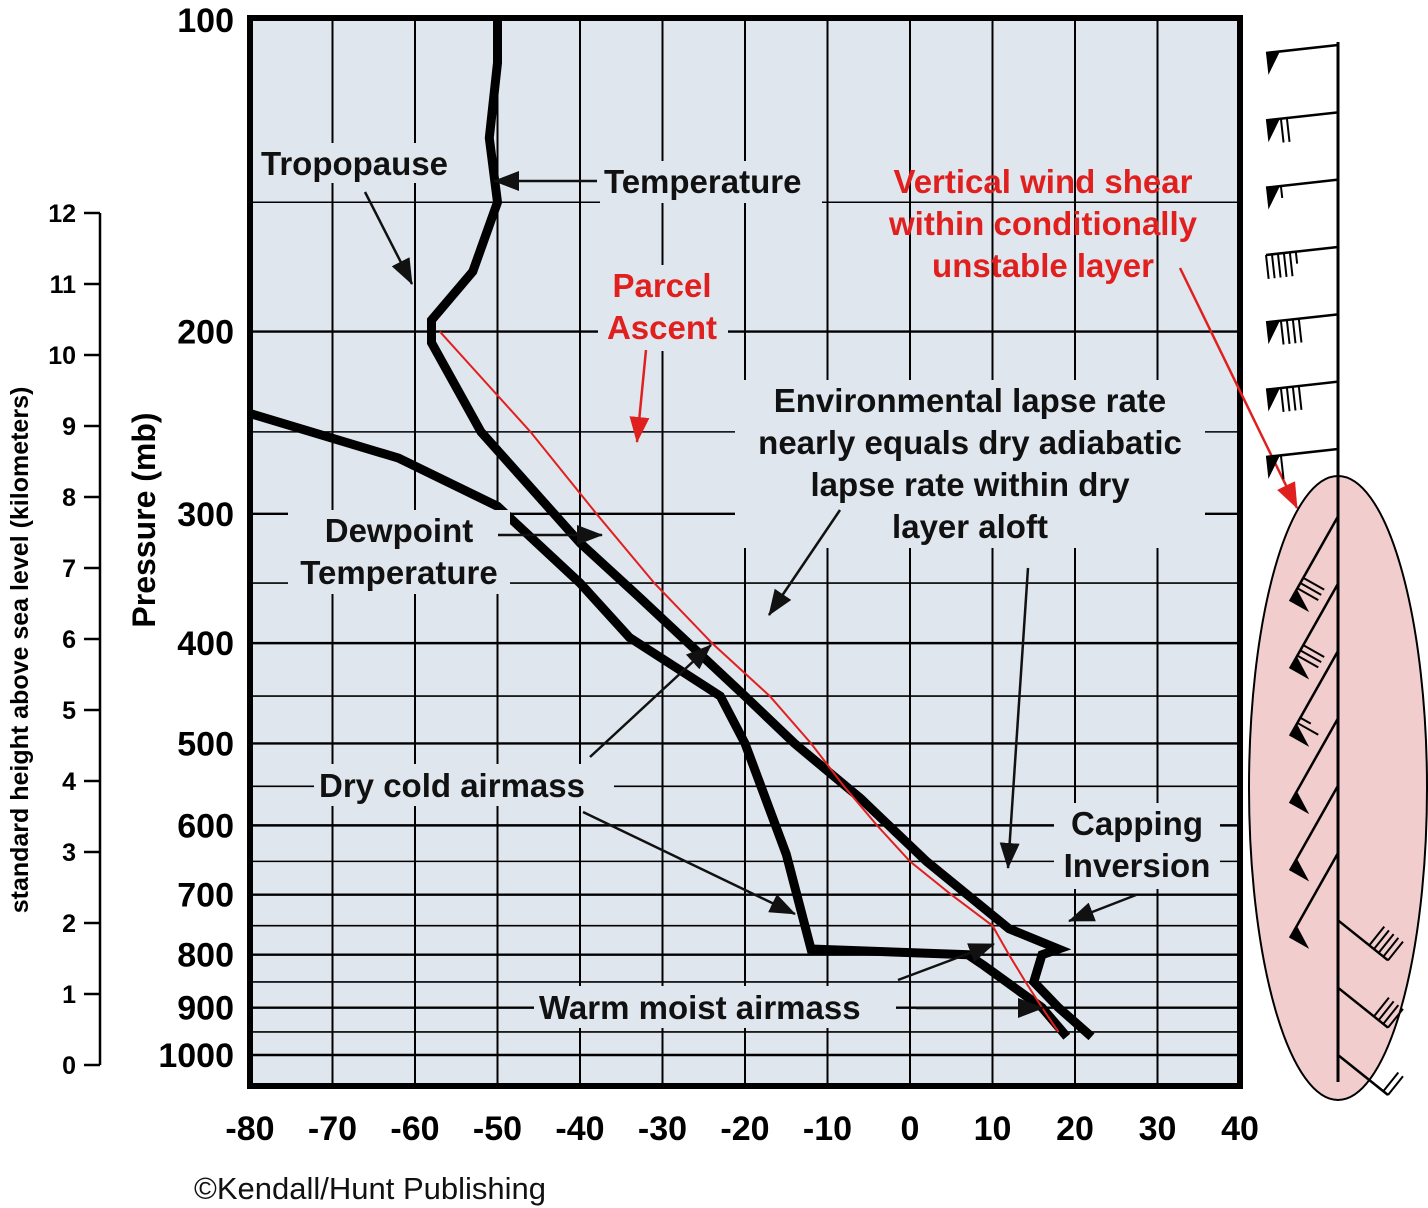 The height and width of the screenshot is (1208, 1428). What do you see at coordinates (205, 21) in the screenshot?
I see `pressure-tick-label: 100` at bounding box center [205, 21].